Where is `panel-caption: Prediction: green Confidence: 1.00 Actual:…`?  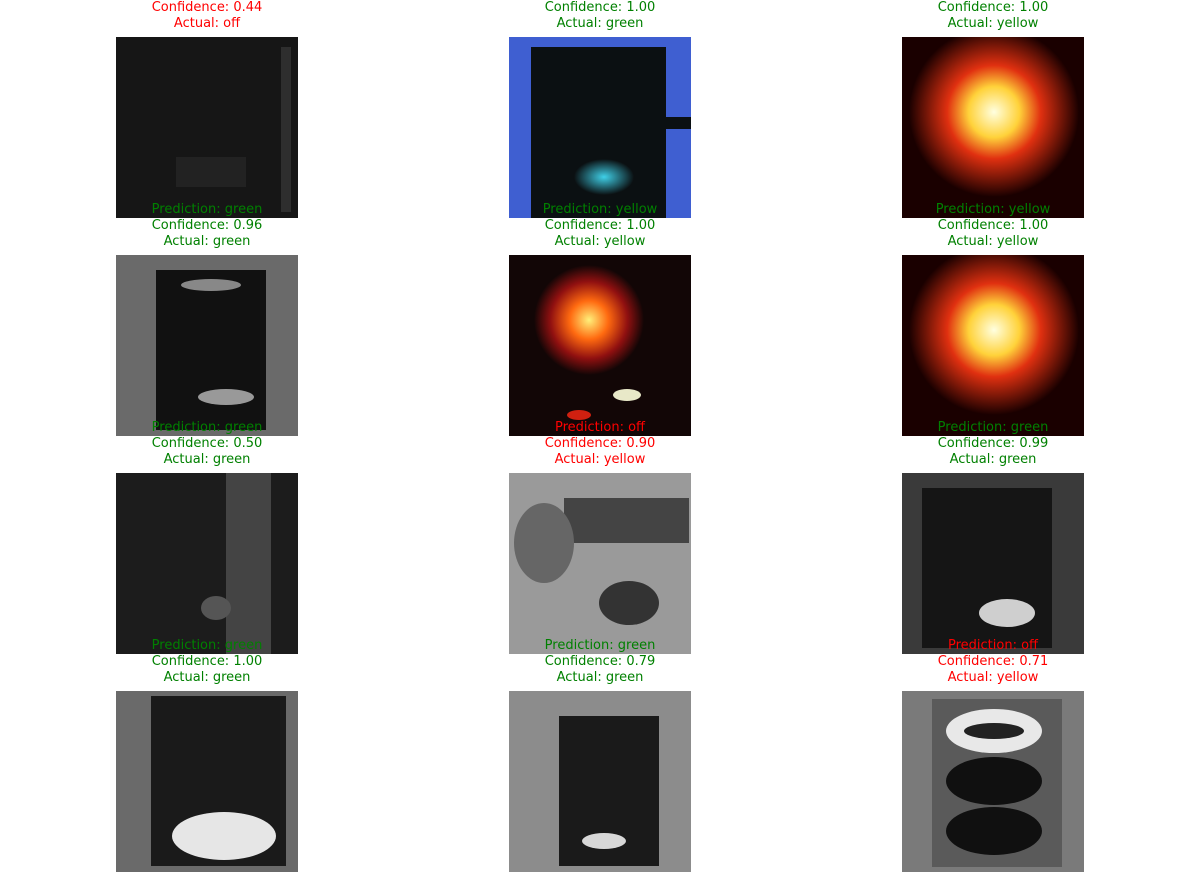 panel-caption: Prediction: green Confidence: 1.00 Actual:… is located at coordinates (207, 662).